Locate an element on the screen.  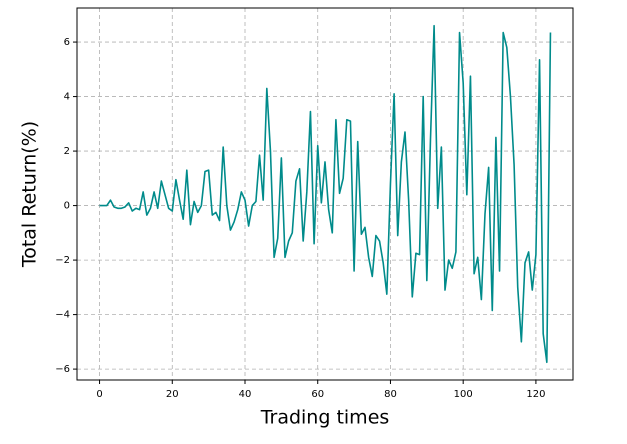
x-tick-label: 20 is located at coordinates (172, 394).